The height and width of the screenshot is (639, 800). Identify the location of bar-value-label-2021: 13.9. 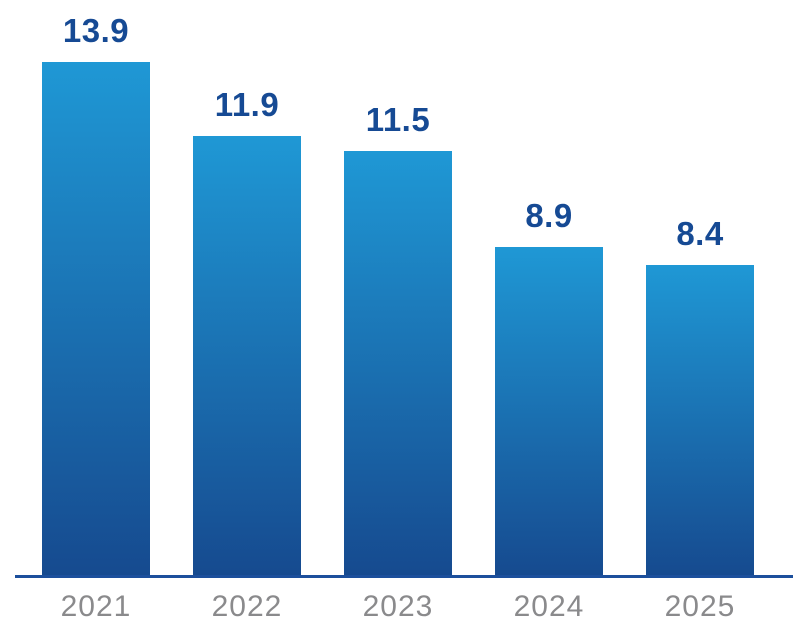
(96, 30).